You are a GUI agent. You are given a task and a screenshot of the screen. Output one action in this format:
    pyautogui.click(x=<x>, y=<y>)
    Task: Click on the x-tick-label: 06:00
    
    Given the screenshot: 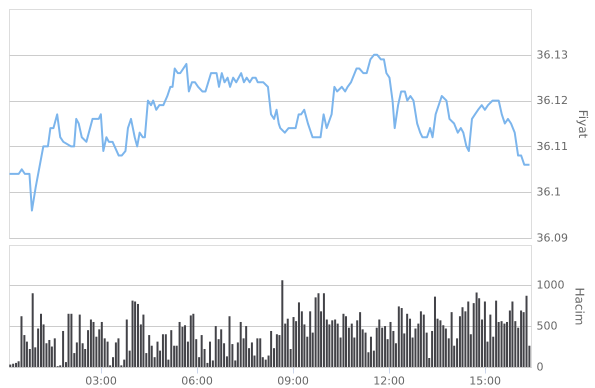 What is the action you would take?
    pyautogui.click(x=197, y=381)
    